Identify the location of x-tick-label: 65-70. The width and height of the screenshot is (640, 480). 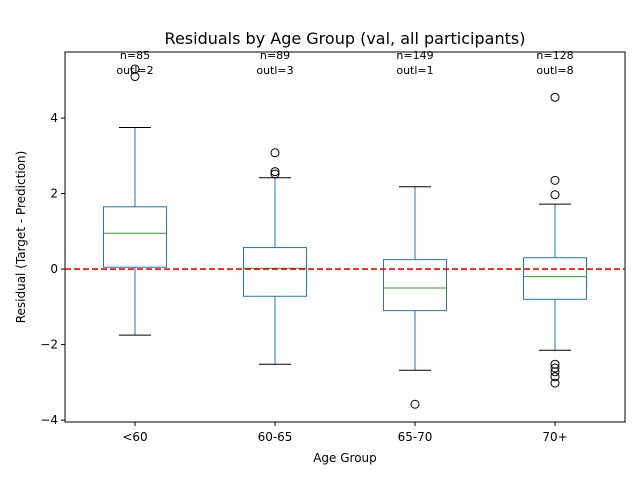
(415, 437).